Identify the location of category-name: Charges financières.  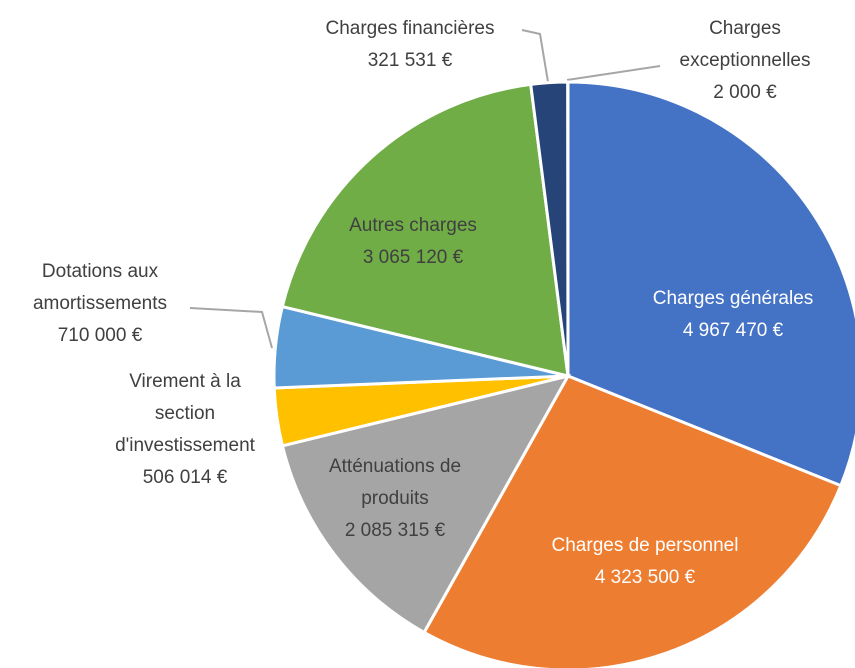
(410, 28).